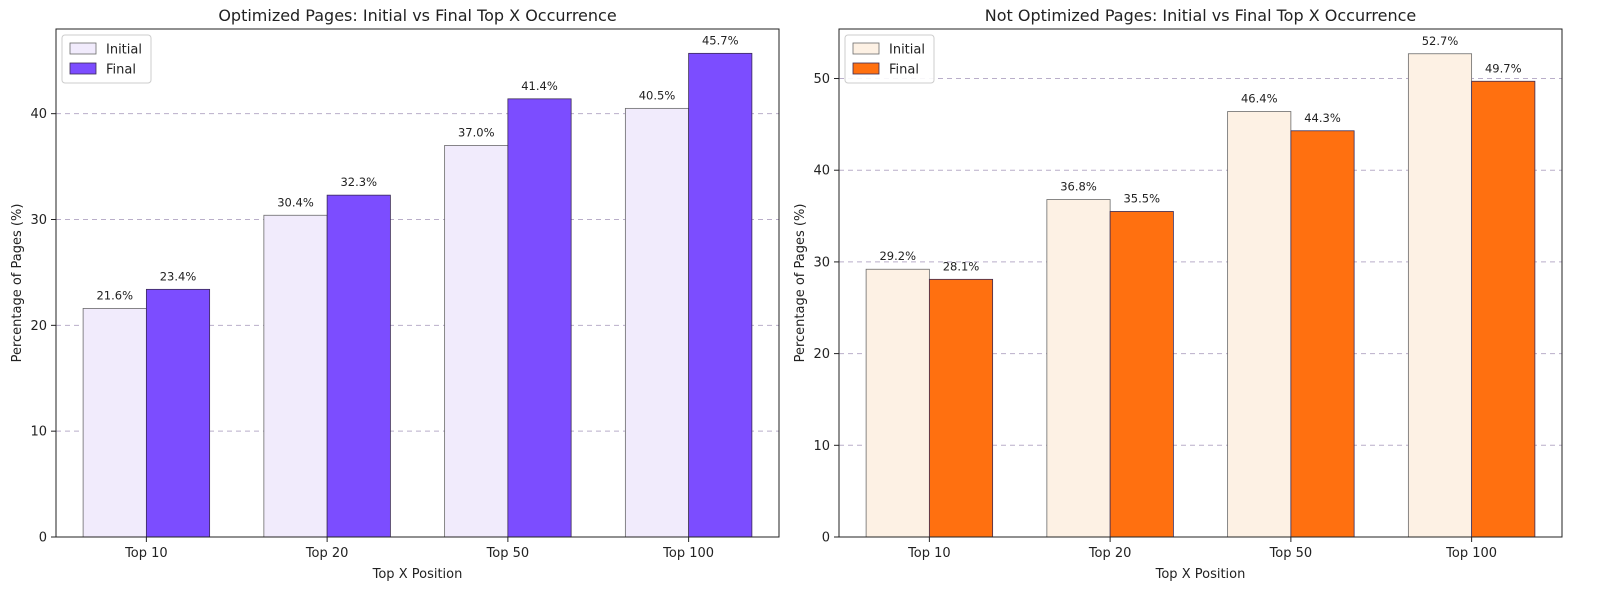 Image resolution: width=1600 pixels, height=600 pixels. I want to click on data-label: 23.4%, so click(178, 276).